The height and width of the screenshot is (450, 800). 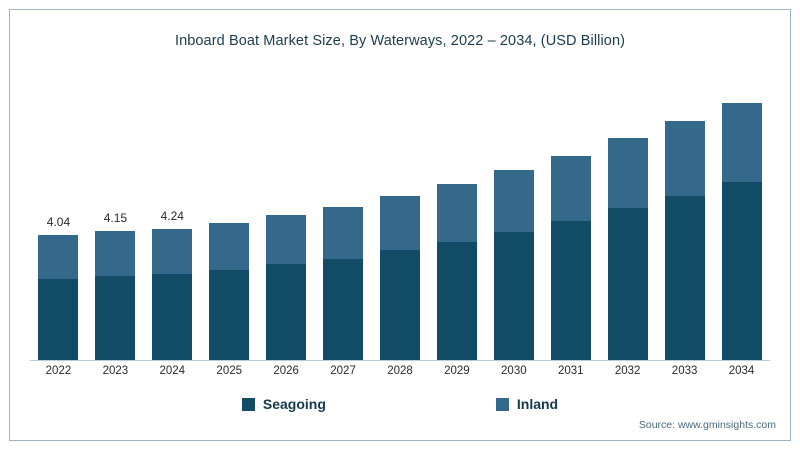 What do you see at coordinates (400, 360) in the screenshot?
I see `x-axis-line` at bounding box center [400, 360].